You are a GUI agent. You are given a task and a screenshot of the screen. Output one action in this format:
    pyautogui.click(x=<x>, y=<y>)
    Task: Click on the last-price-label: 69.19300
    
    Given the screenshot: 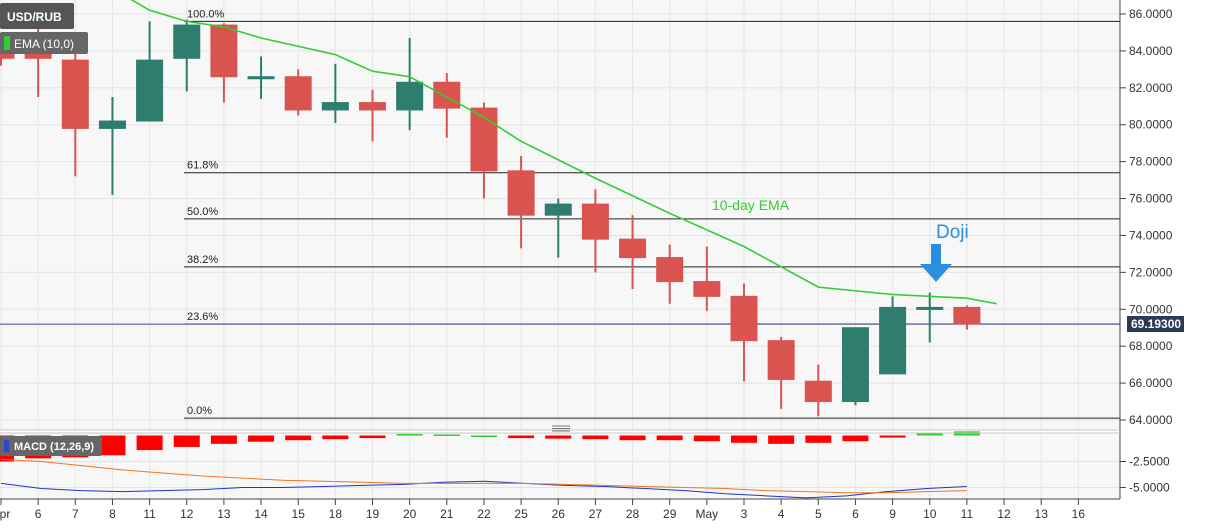 What is the action you would take?
    pyautogui.click(x=1156, y=324)
    